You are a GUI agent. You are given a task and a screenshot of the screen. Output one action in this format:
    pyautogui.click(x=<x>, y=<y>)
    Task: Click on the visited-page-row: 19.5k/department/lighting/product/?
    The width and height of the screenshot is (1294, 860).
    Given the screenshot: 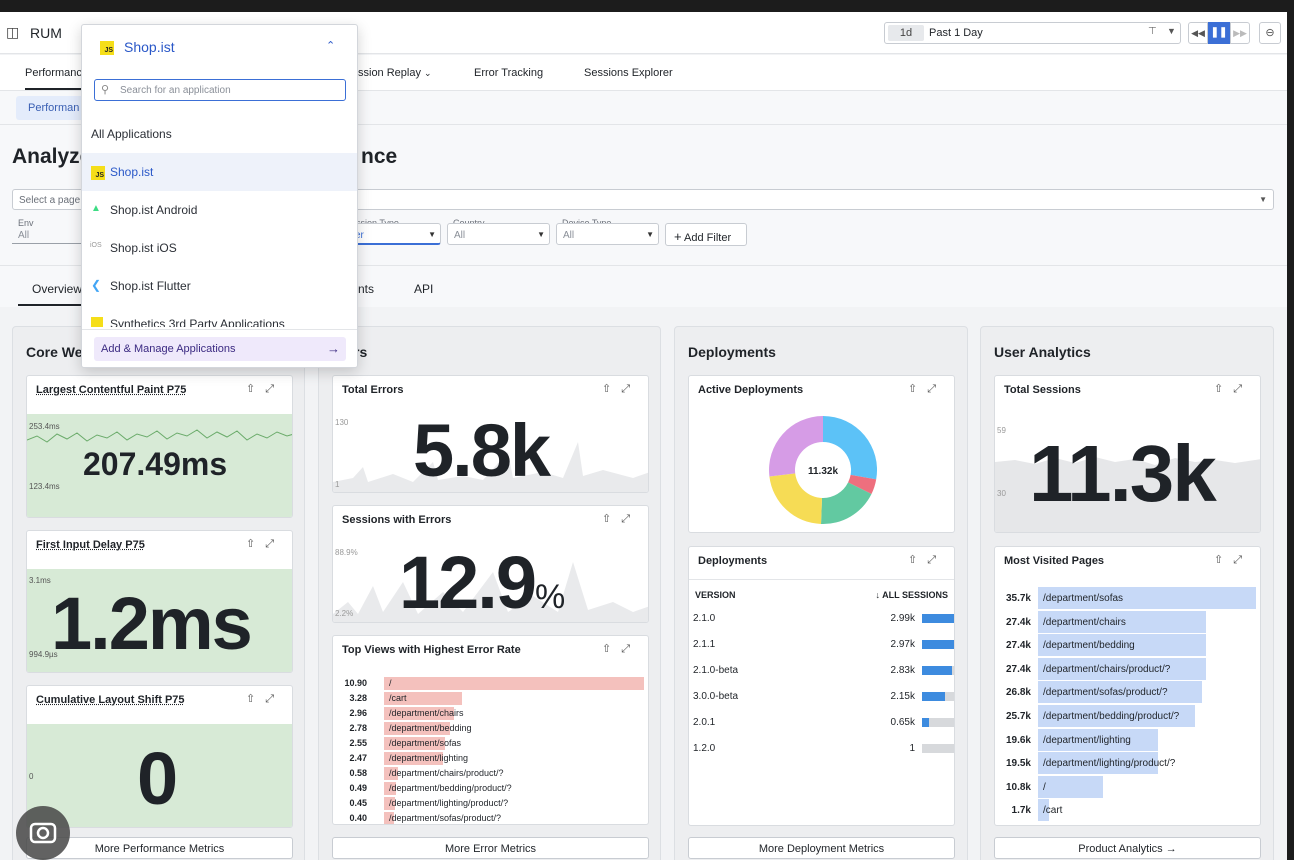 What is the action you would take?
    pyautogui.click(x=1130, y=764)
    